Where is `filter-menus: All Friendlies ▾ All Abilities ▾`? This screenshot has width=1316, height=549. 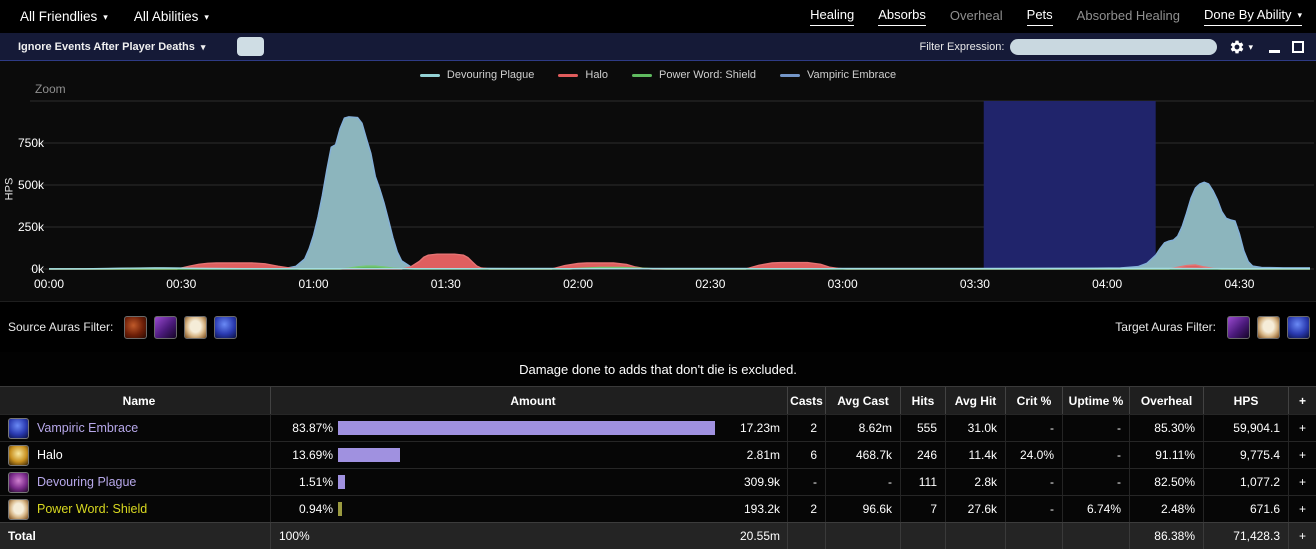 filter-menus: All Friendlies ▾ All Abilities ▾ is located at coordinates (104, 16).